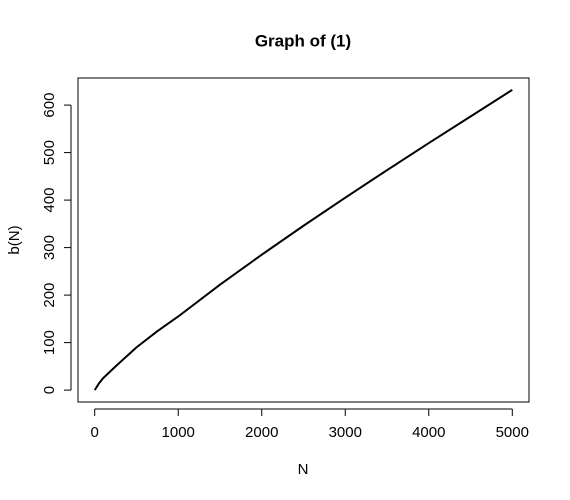  Describe the element at coordinates (512, 432) in the screenshot. I see `x-tick-label: 5000` at that location.